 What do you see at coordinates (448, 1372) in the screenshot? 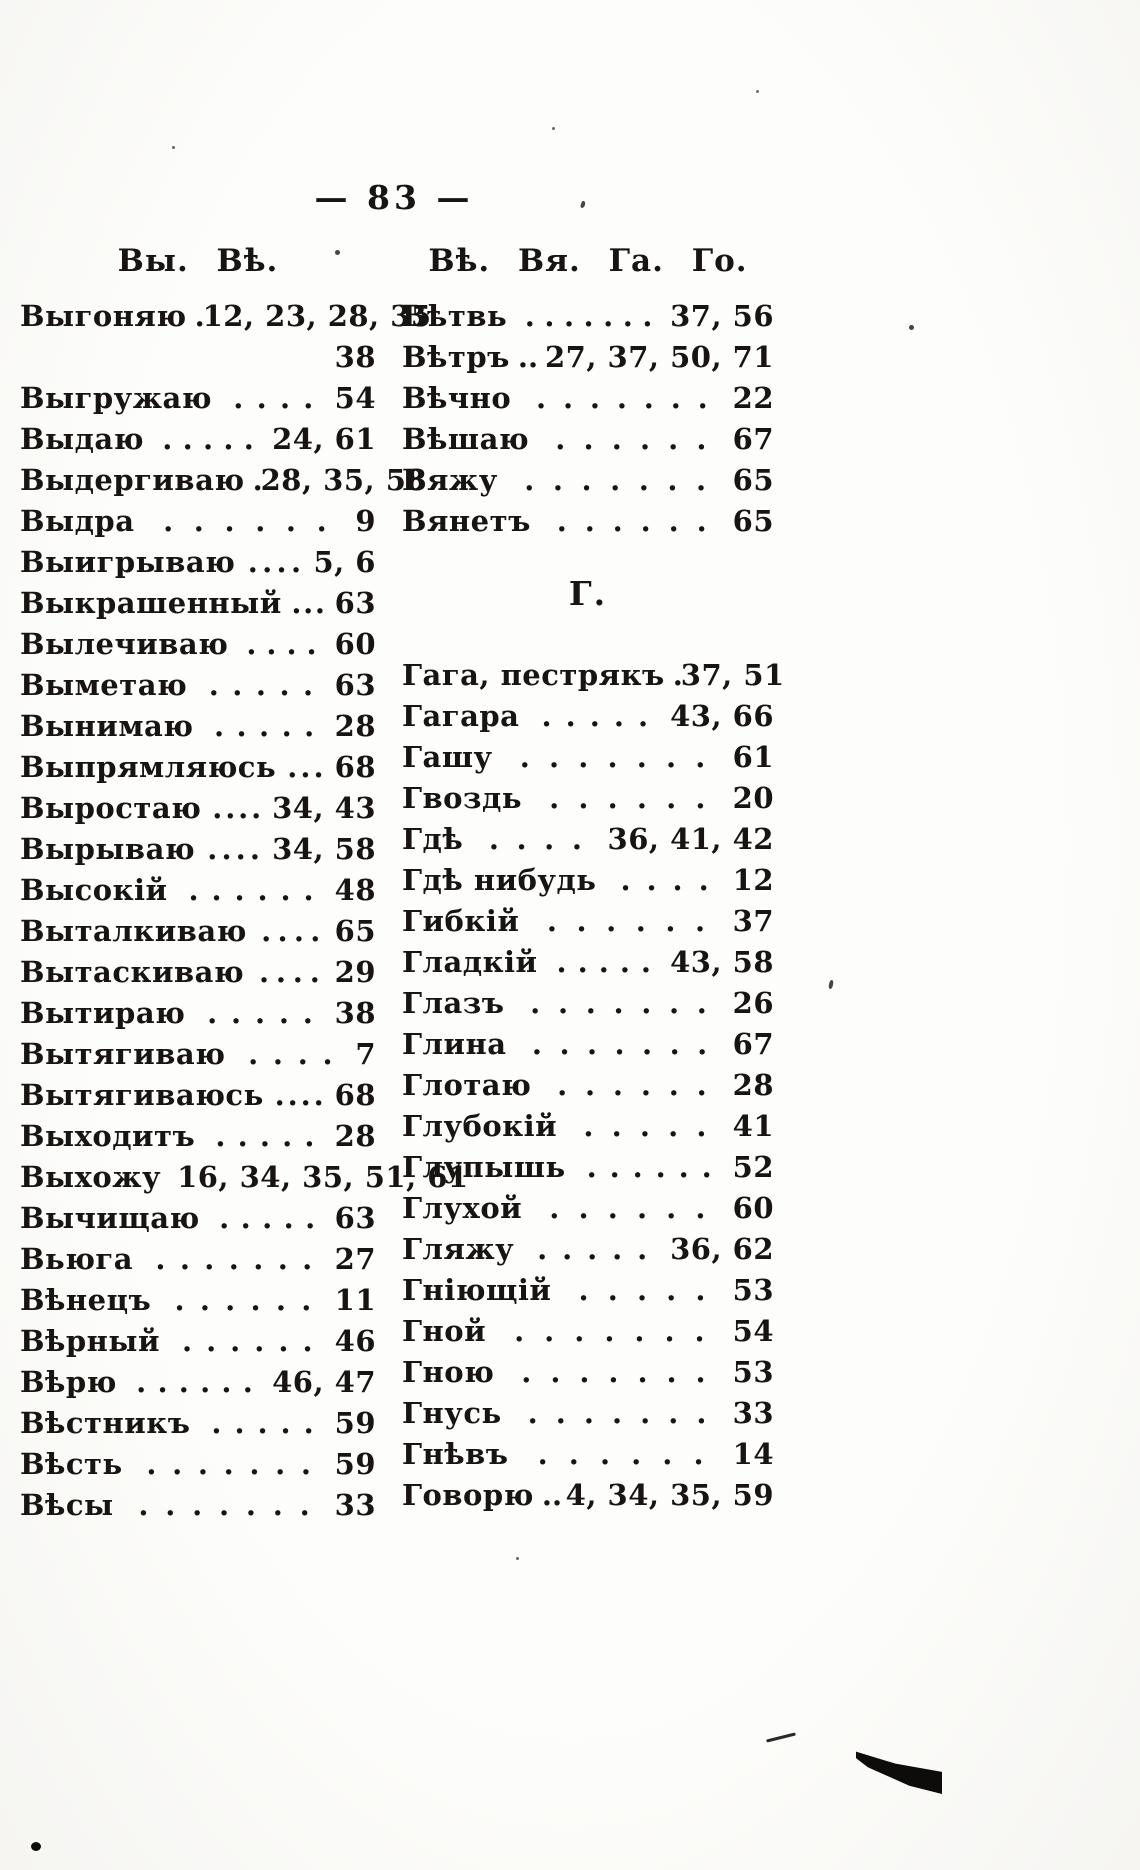
I see `entry-term: Гною` at bounding box center [448, 1372].